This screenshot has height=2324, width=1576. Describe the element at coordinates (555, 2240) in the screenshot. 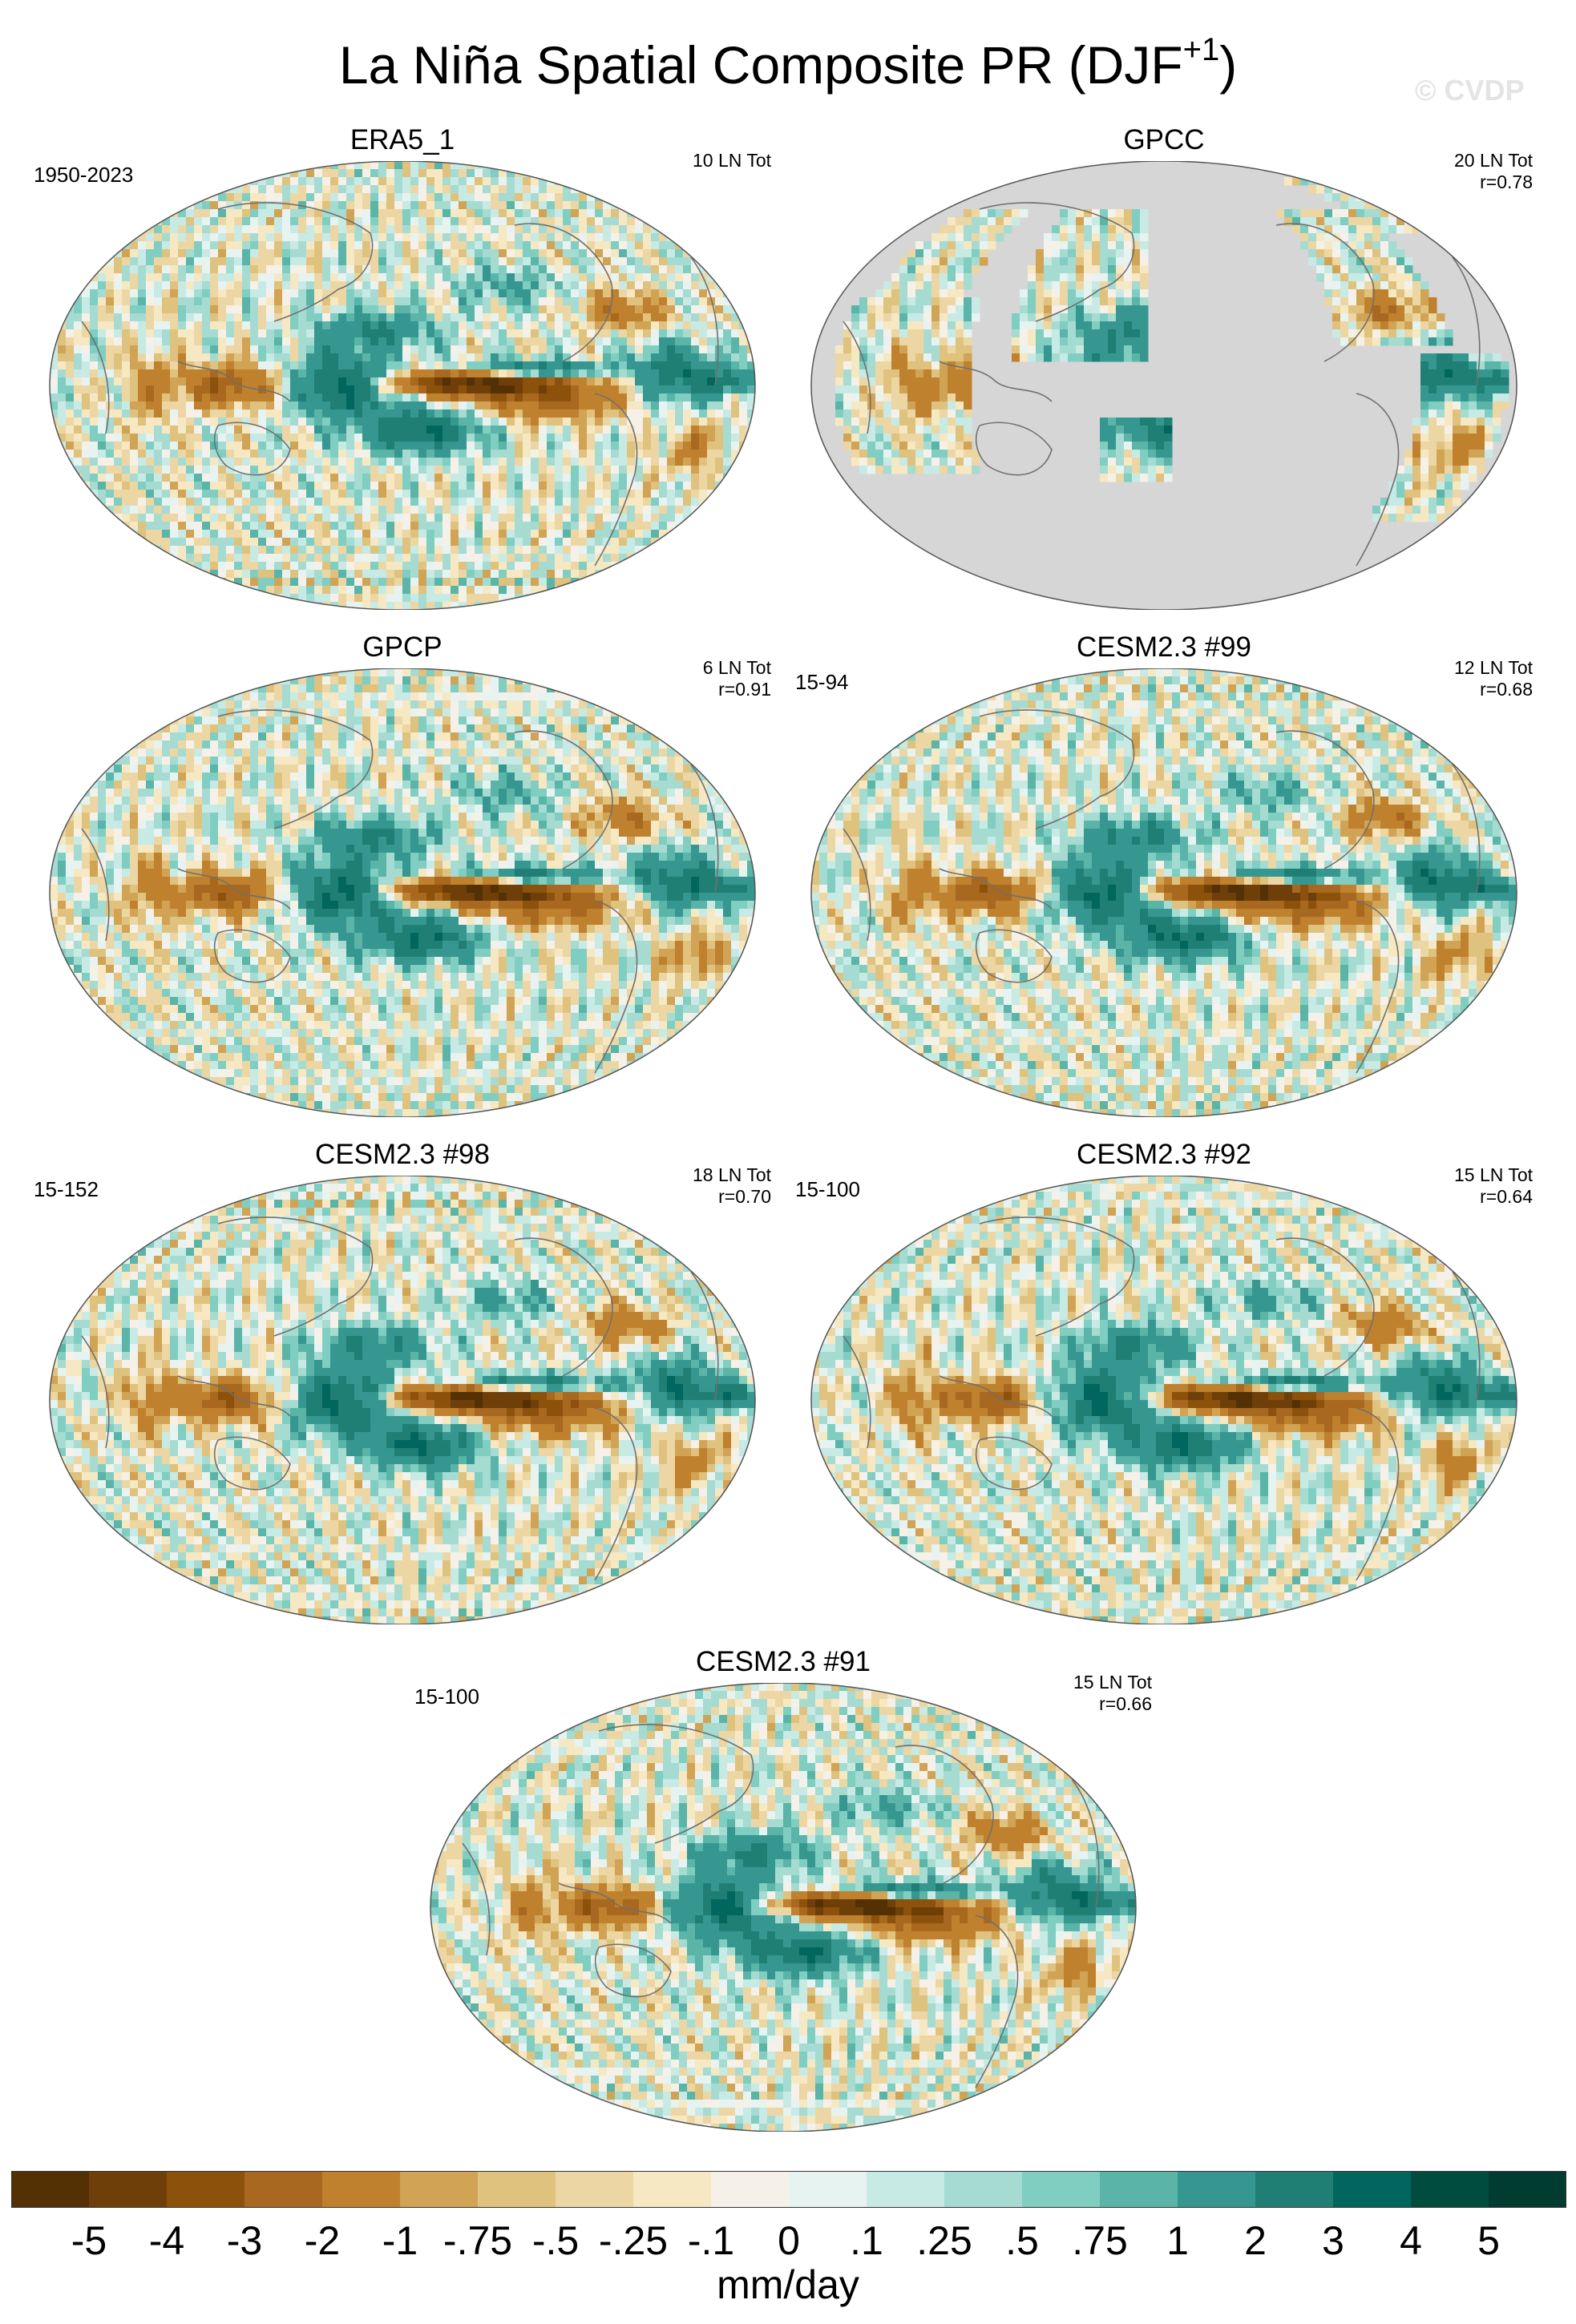

I see `colorbar-tick-label: -.5` at that location.